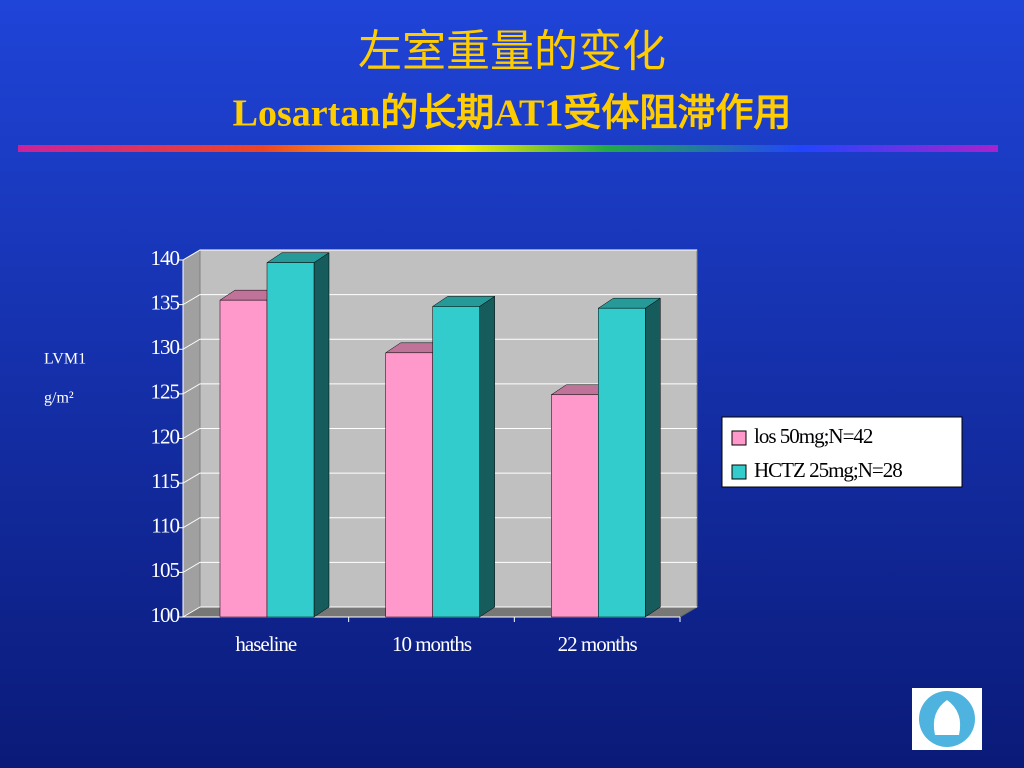 This screenshot has height=768, width=1024. Describe the element at coordinates (512, 51) in the screenshot. I see `title: 左室重量的变化` at that location.